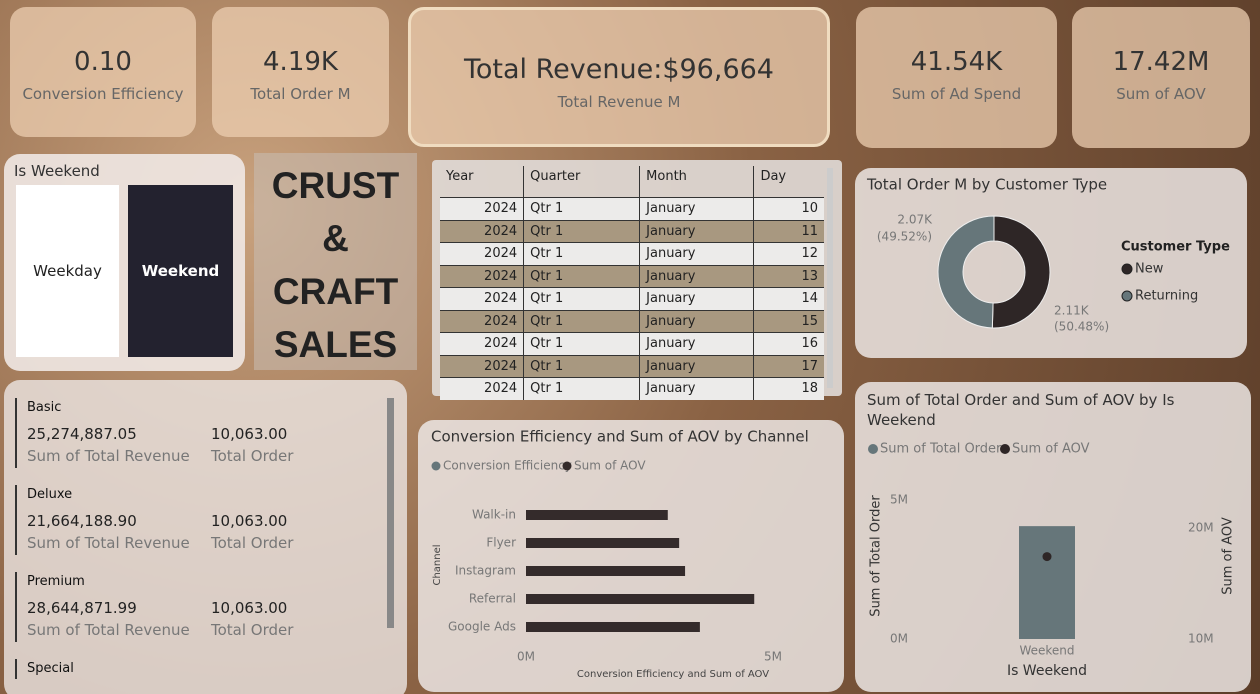 Image resolution: width=1260 pixels, height=694 pixels. I want to click on table-cell: 12, so click(788, 253).